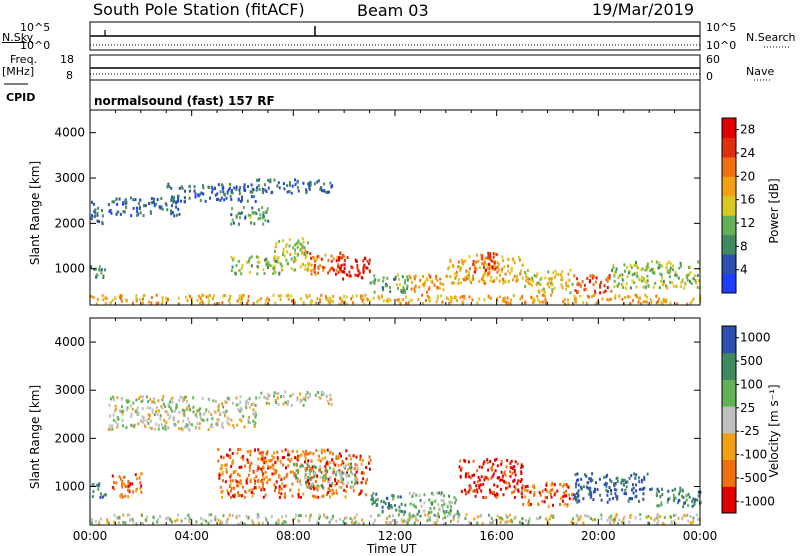 Image resolution: width=800 pixels, height=556 pixels. I want to click on nave-label: Nave, so click(760, 71).